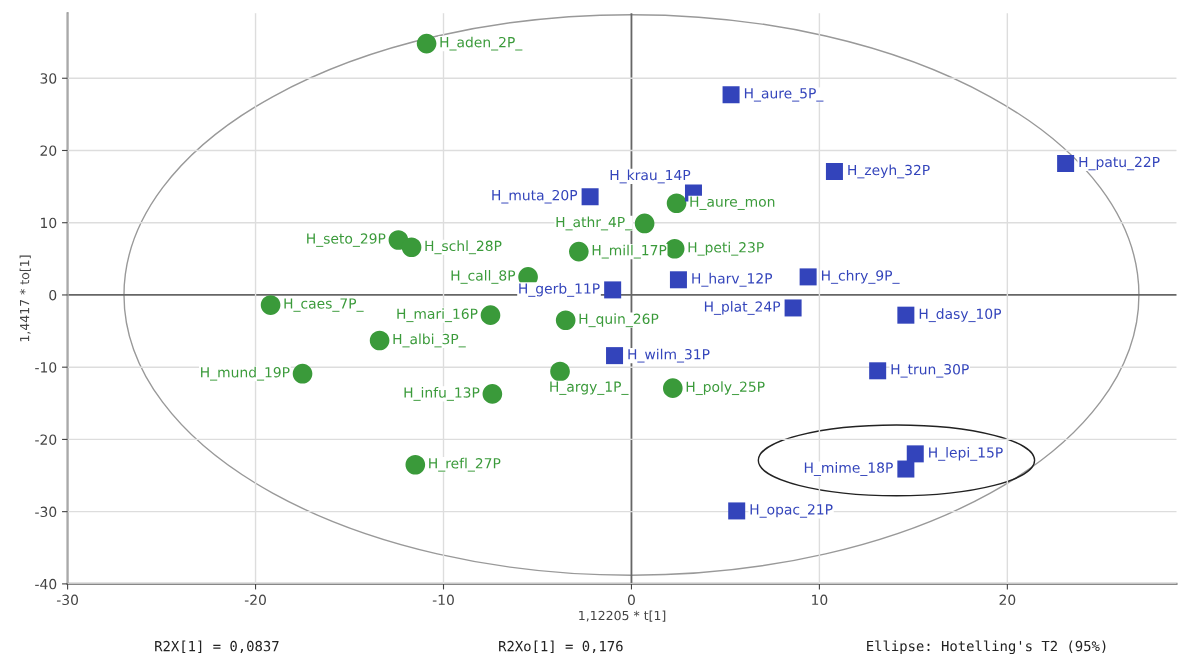 Image resolution: width=1186 pixels, height=662 pixels. I want to click on x-tick-label: 0, so click(631, 600).